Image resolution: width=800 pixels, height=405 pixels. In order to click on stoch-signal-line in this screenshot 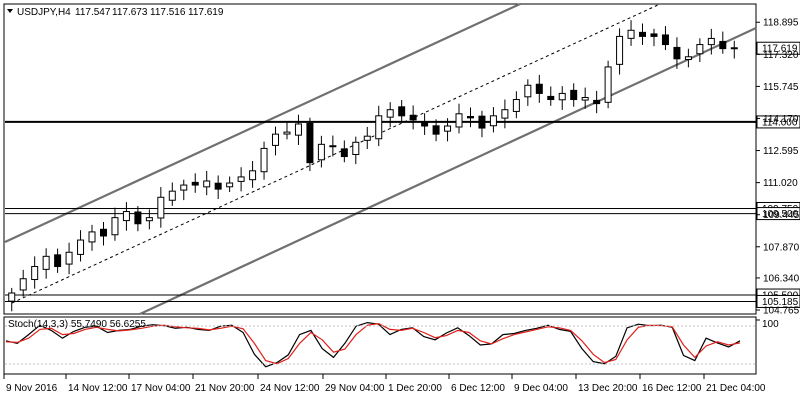, I will do `click(373, 343)`.